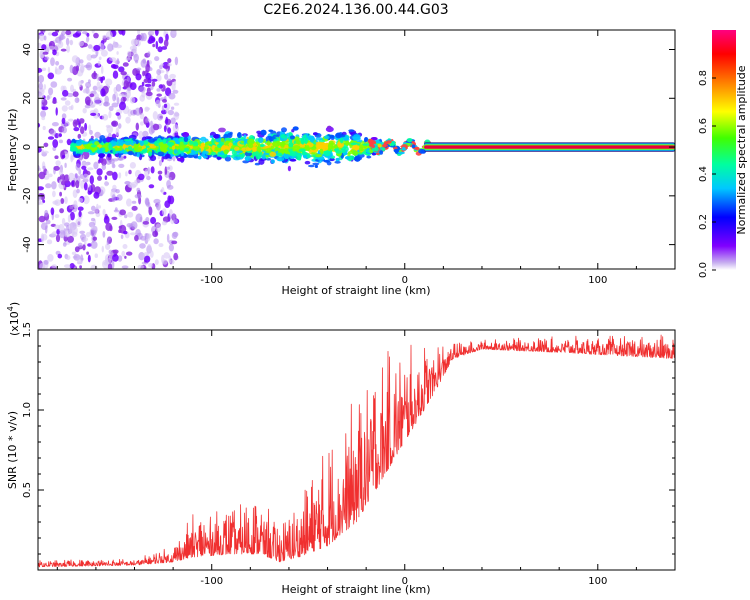  I want to click on spectrogram-ytick-label: 20, so click(27, 98).